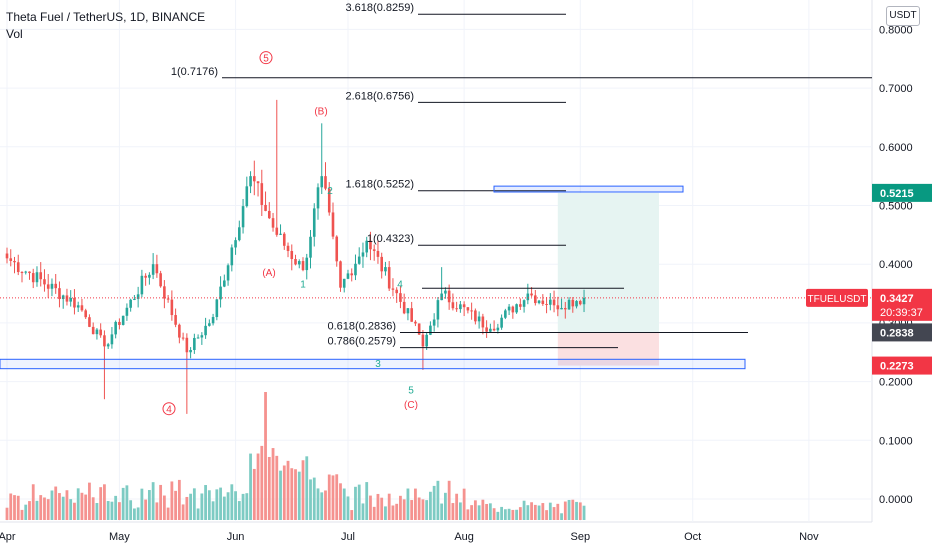  I want to click on time-tick-label: Oct, so click(692, 537).